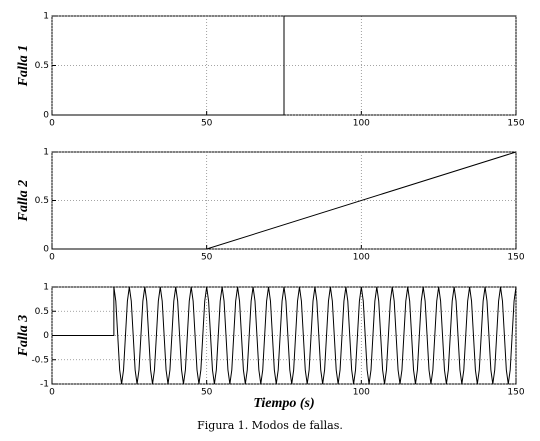 This screenshot has width=540, height=441. Describe the element at coordinates (270, 425) in the screenshot. I see `caption: Figura 1. Modos de fallas.` at that location.